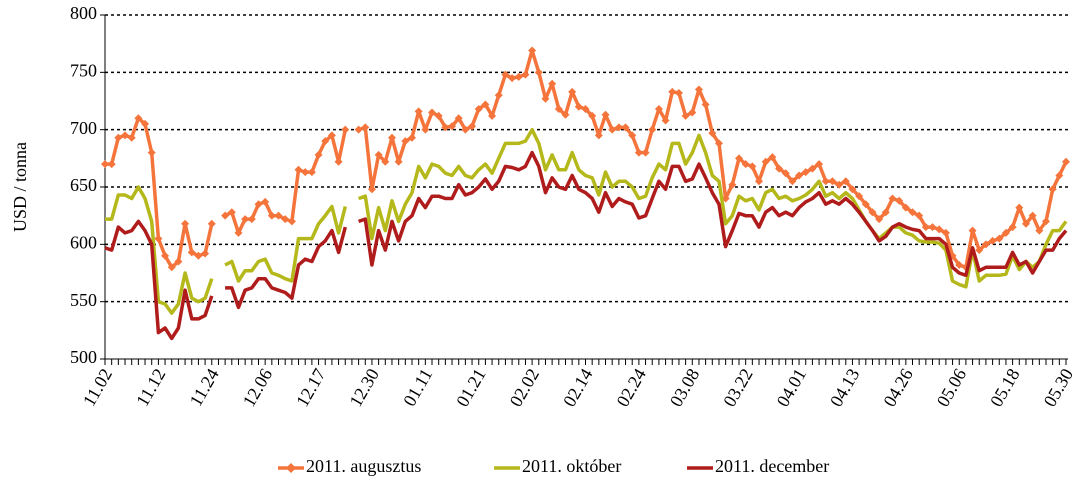 The width and height of the screenshot is (1073, 487). What do you see at coordinates (792, 387) in the screenshot?
I see `x-tick-label: 04.01` at bounding box center [792, 387].